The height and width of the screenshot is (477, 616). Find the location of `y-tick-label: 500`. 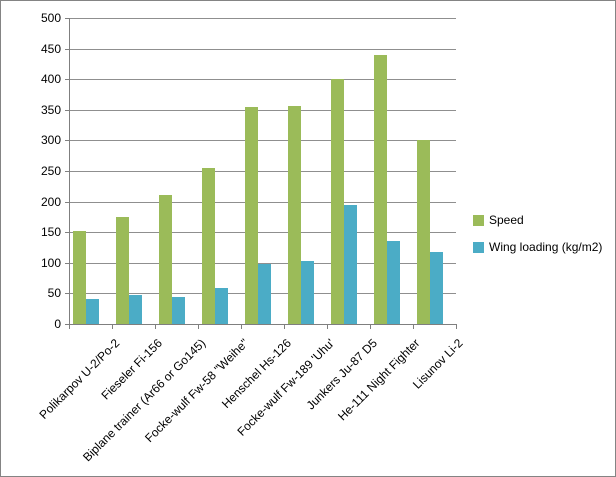

y-tick-label: 500 is located at coordinates (50, 18).